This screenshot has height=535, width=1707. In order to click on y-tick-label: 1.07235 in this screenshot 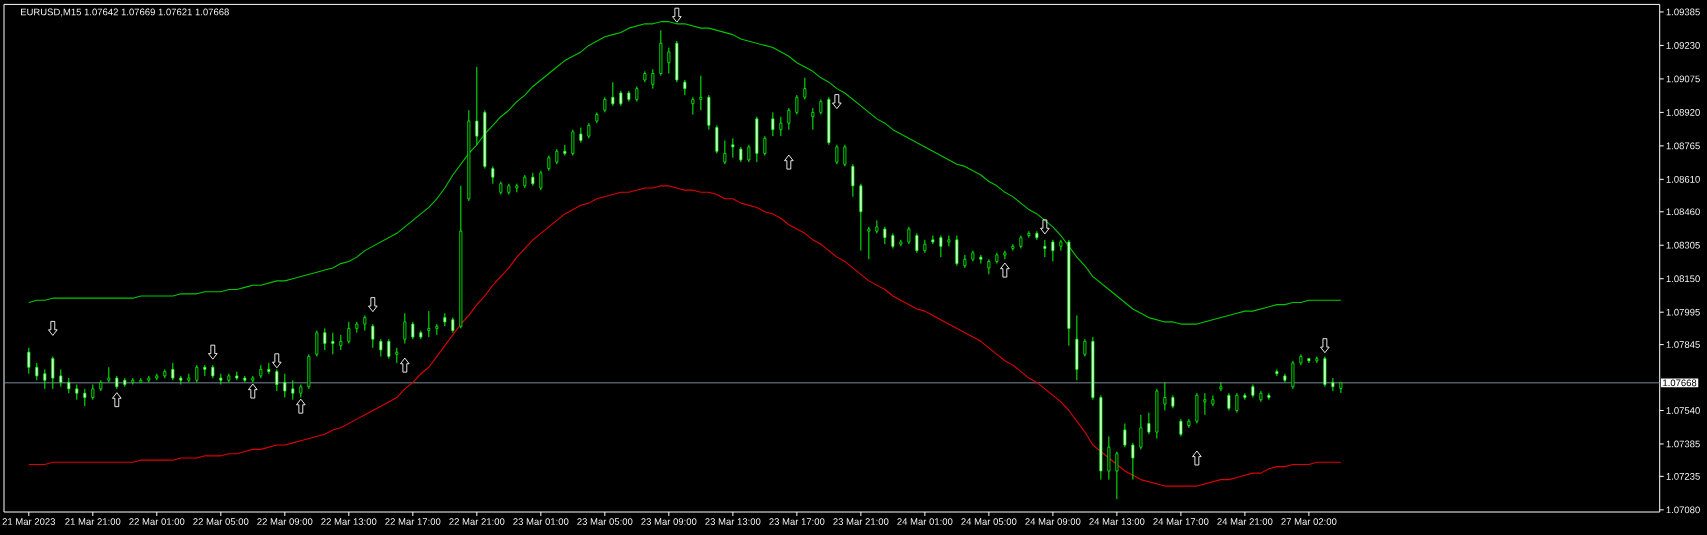, I will do `click(1683, 476)`.